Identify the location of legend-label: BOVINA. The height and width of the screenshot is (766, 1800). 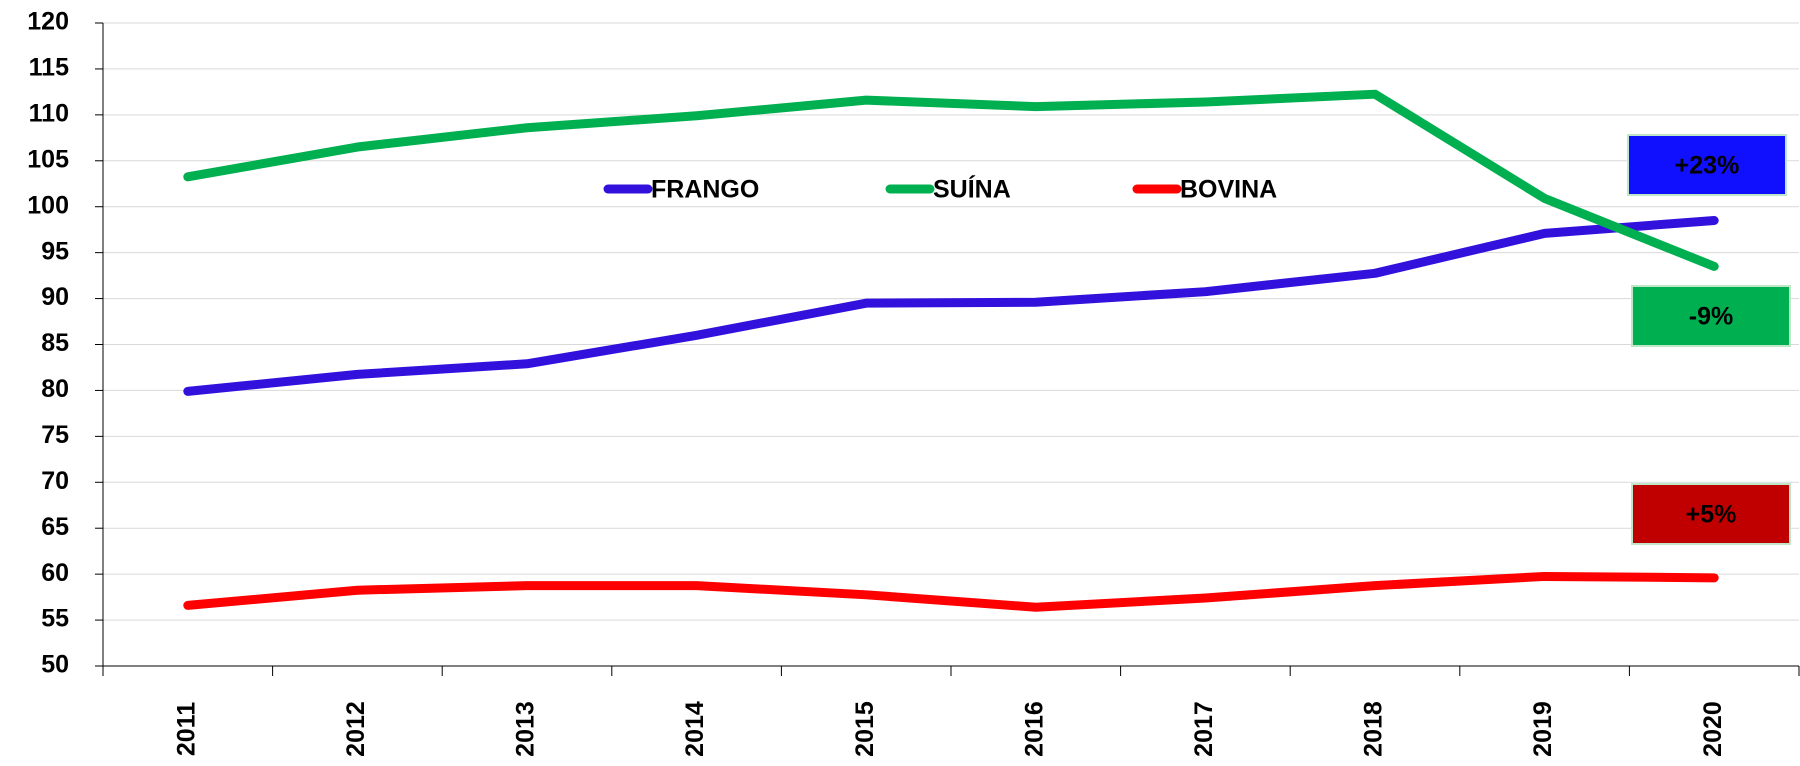
(1228, 190).